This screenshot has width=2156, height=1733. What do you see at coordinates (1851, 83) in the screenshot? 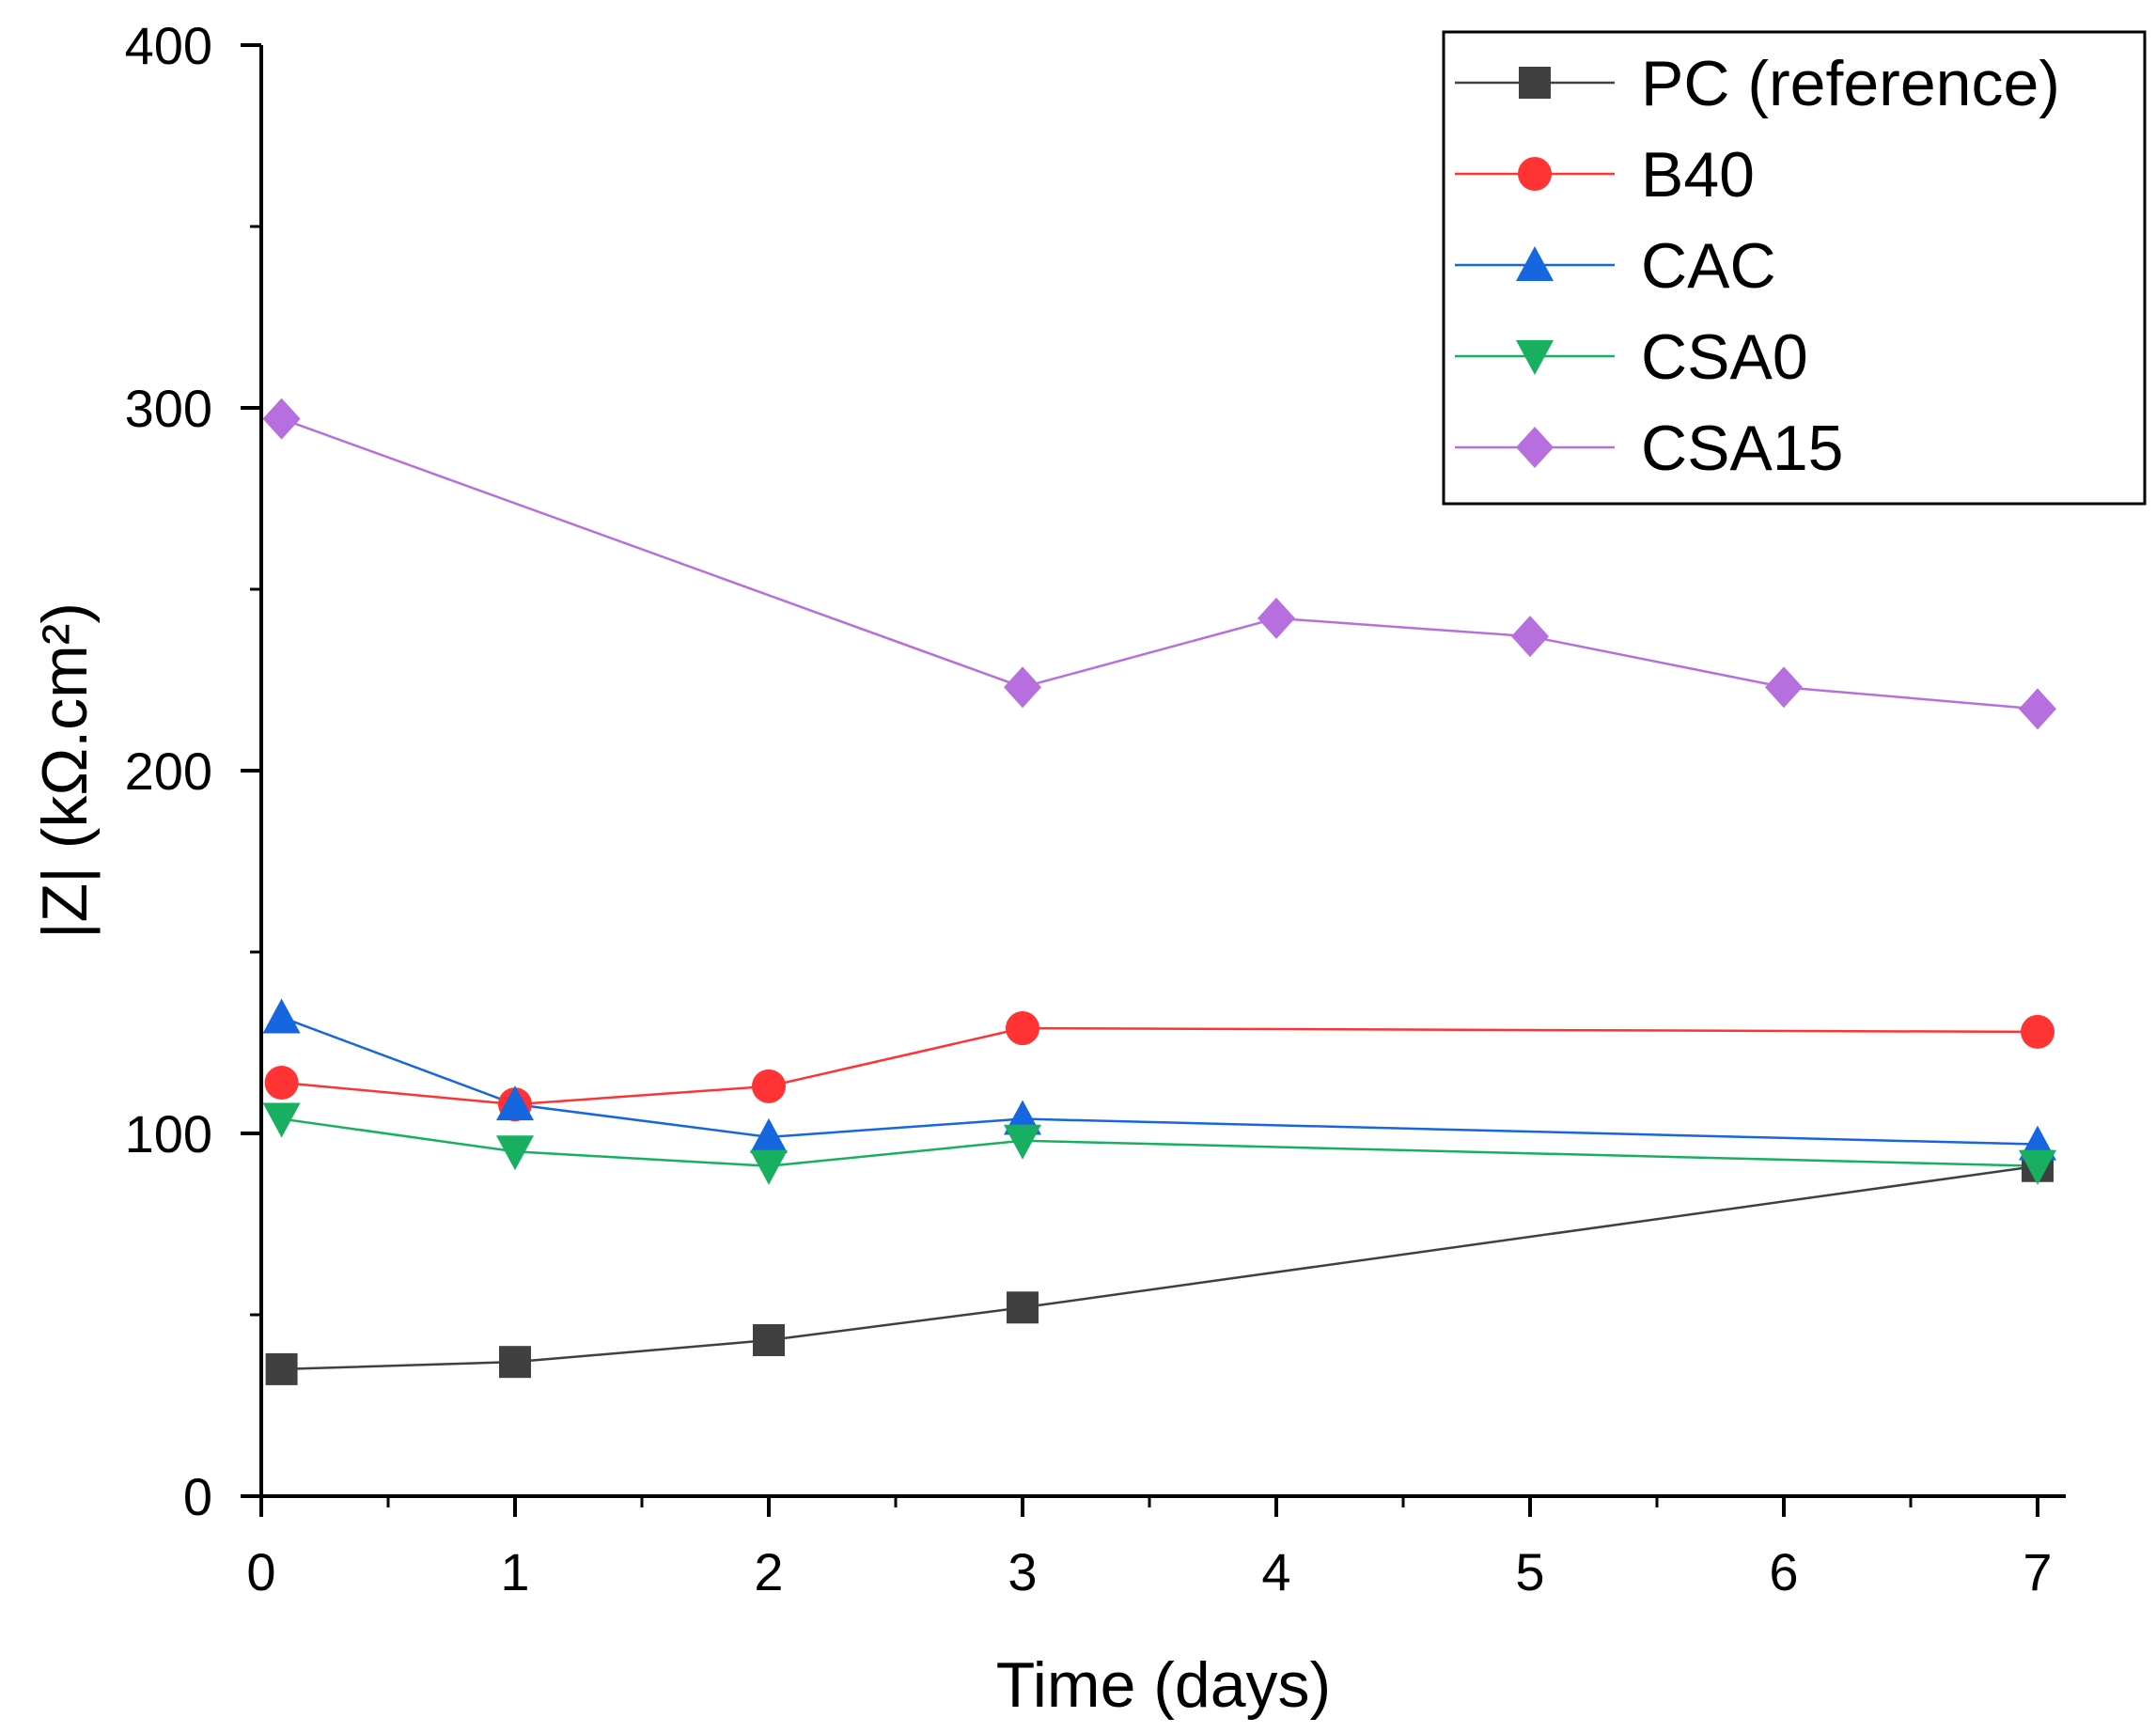
I see `legend-label: PC (reference)` at bounding box center [1851, 83].